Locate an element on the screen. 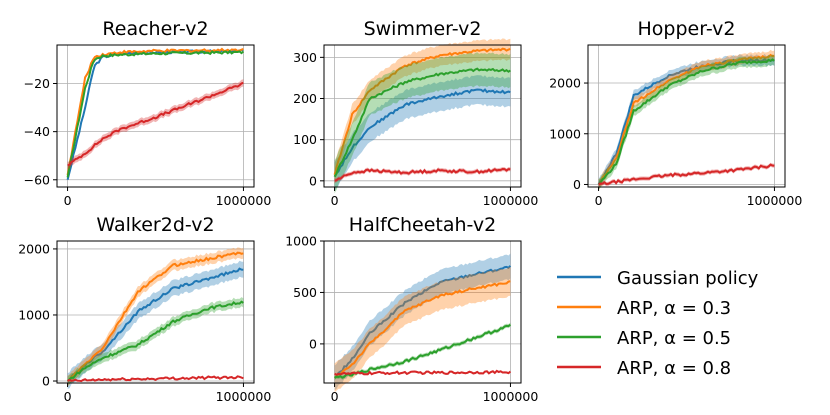 The width and height of the screenshot is (830, 415). xtick-label-halfcheetah-v2-1: 1000000 is located at coordinates (511, 396).